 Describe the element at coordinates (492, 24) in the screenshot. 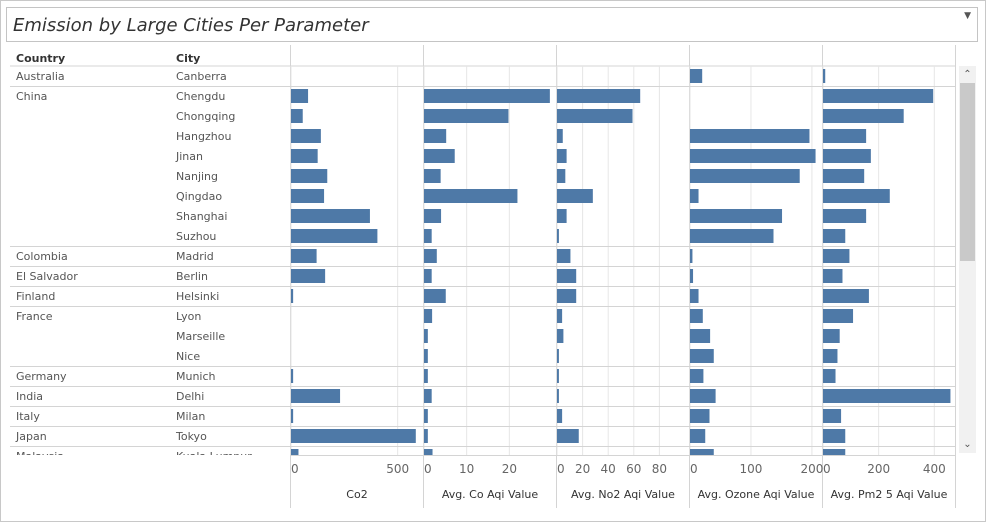

I see `chart-title-box: Emission by Large Cities Per Parameter ▼` at that location.